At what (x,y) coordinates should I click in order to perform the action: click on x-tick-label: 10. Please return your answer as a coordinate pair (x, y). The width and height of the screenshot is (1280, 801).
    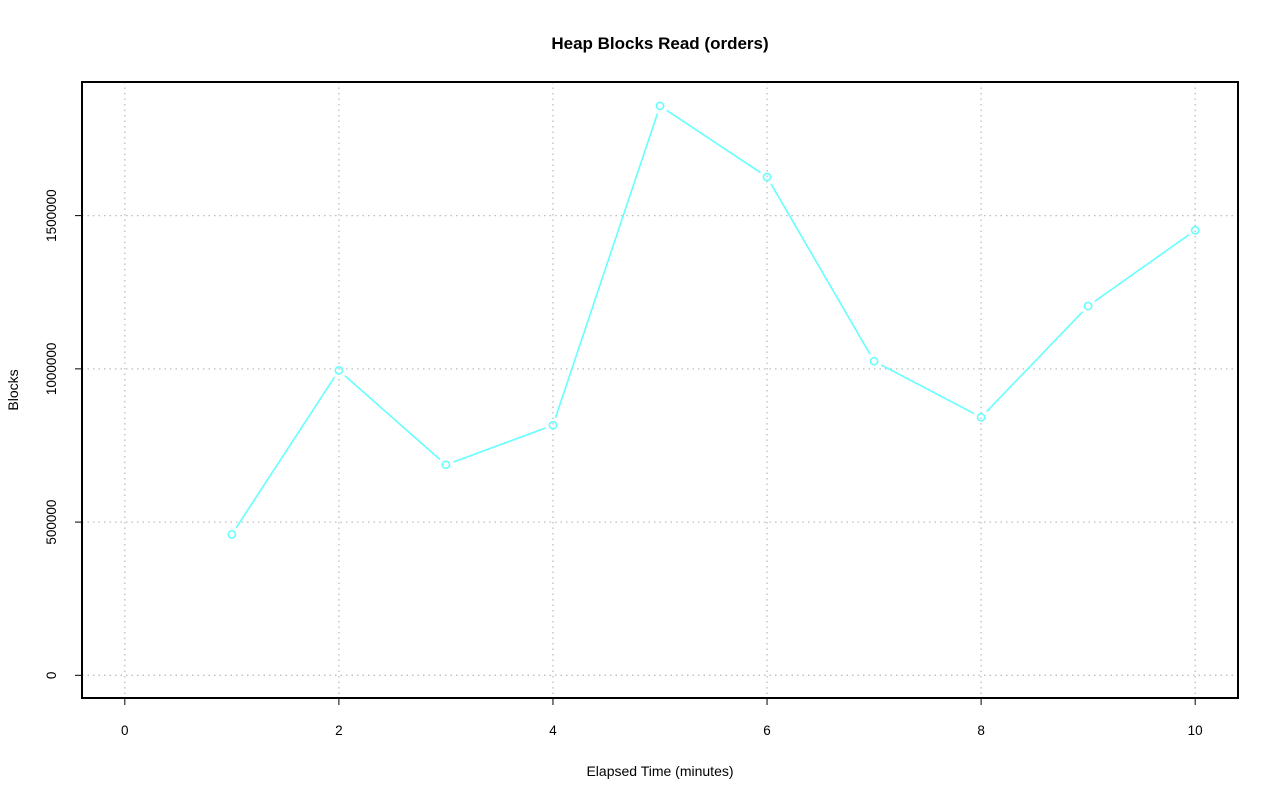
    Looking at the image, I should click on (1195, 730).